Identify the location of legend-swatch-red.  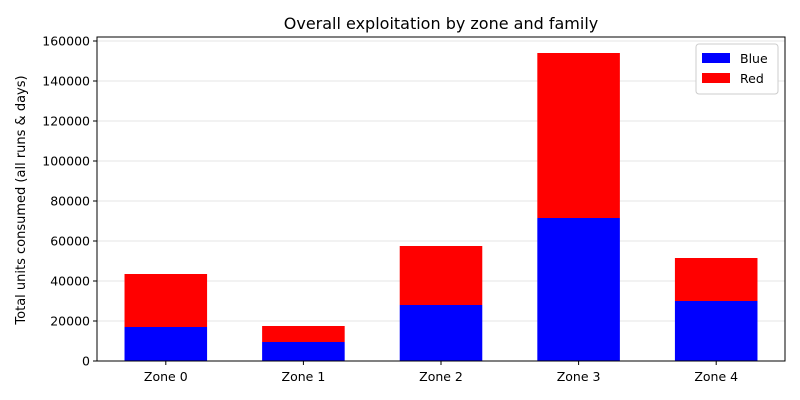
(716, 78).